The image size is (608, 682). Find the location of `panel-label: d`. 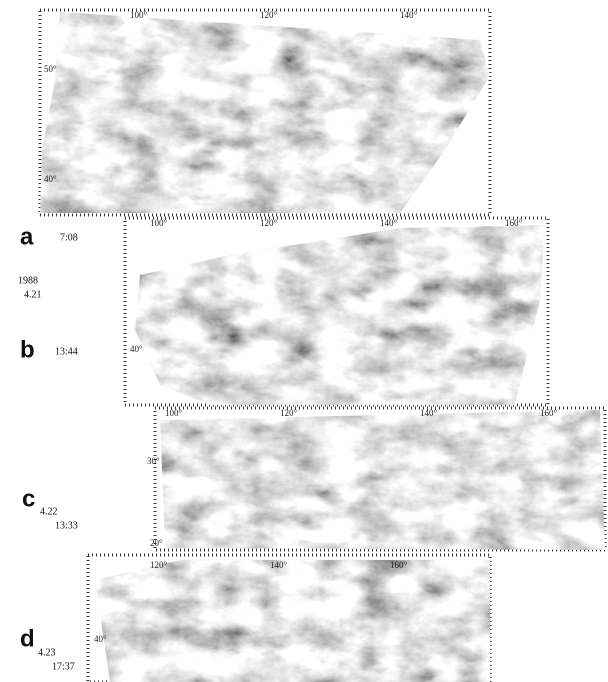

panel-label: d is located at coordinates (27, 638).